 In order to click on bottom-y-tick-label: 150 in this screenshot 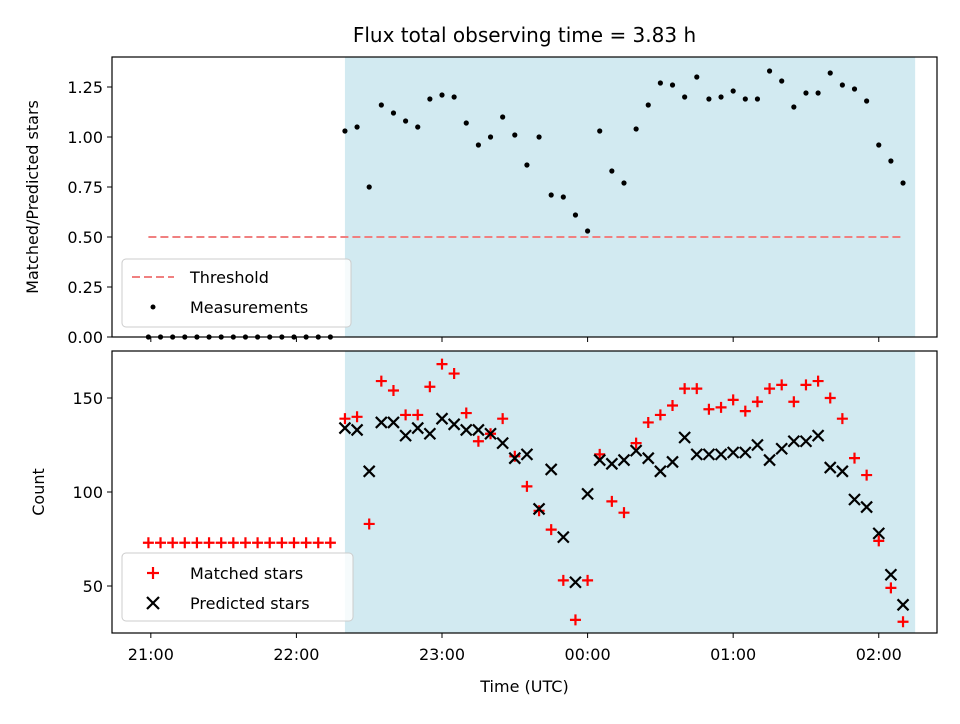, I will do `click(87, 398)`.